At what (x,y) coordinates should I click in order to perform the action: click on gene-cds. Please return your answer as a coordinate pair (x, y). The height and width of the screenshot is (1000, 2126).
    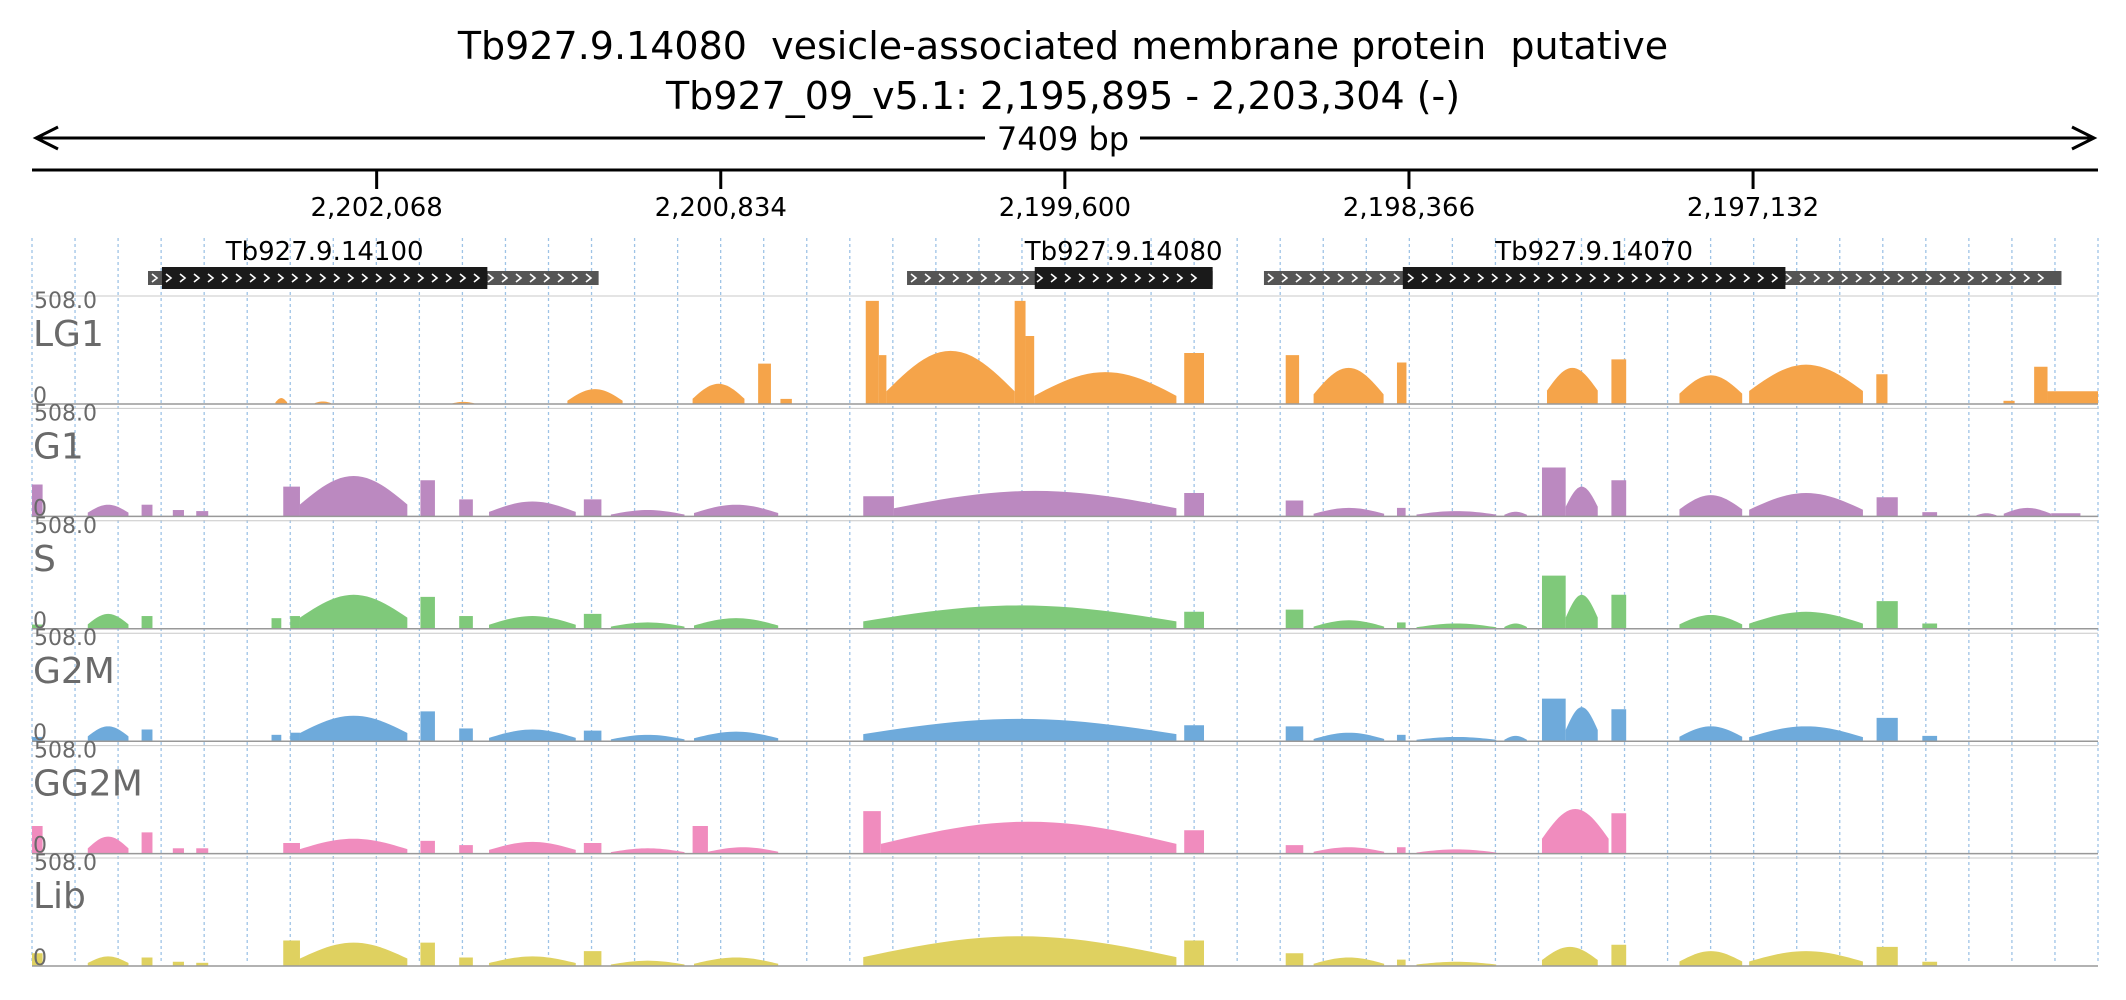
    Looking at the image, I should click on (1123, 278).